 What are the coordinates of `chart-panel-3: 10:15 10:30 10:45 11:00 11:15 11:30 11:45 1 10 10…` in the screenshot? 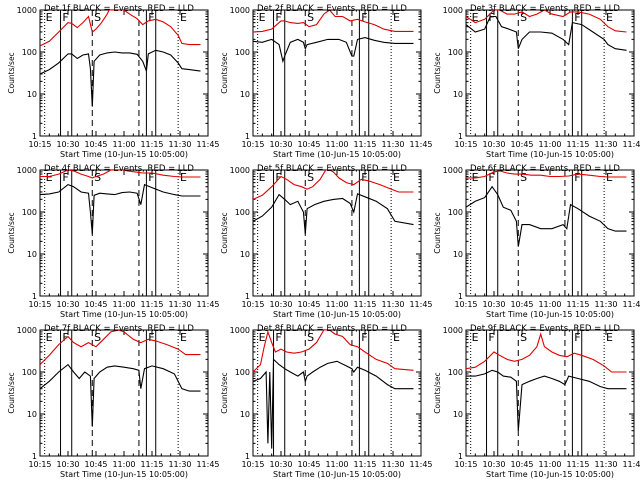 It's located at (536, 81).